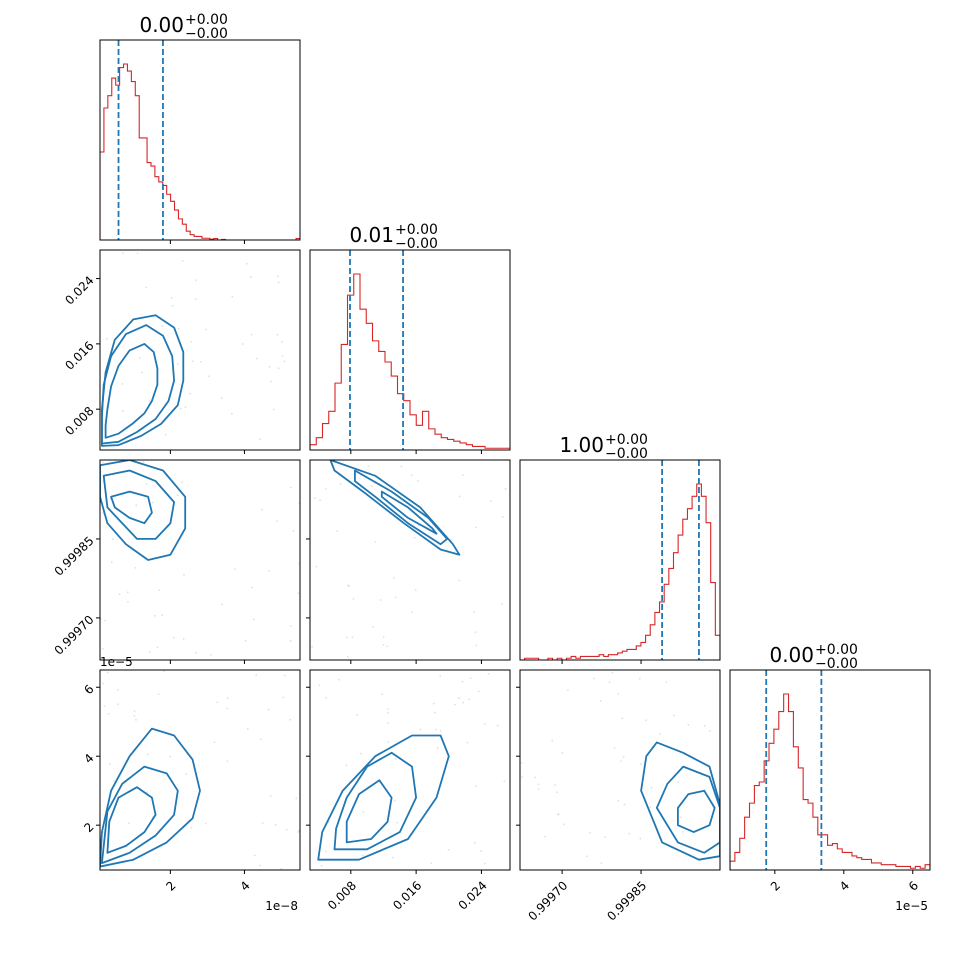  Describe the element at coordinates (79, 356) in the screenshot. I see `y-tick-label-1-1: 0.016` at that location.